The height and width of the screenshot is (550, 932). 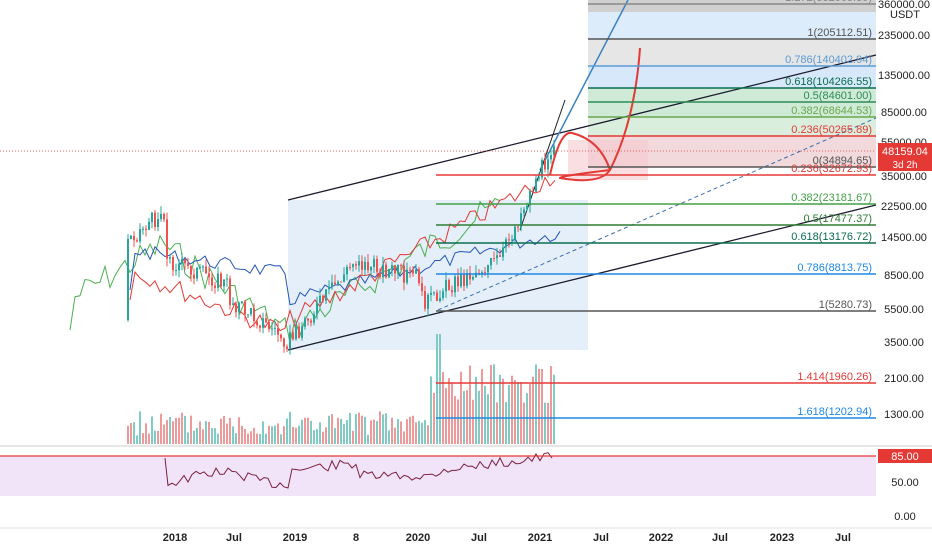 I want to click on conversion-line, so click(x=342, y=254).